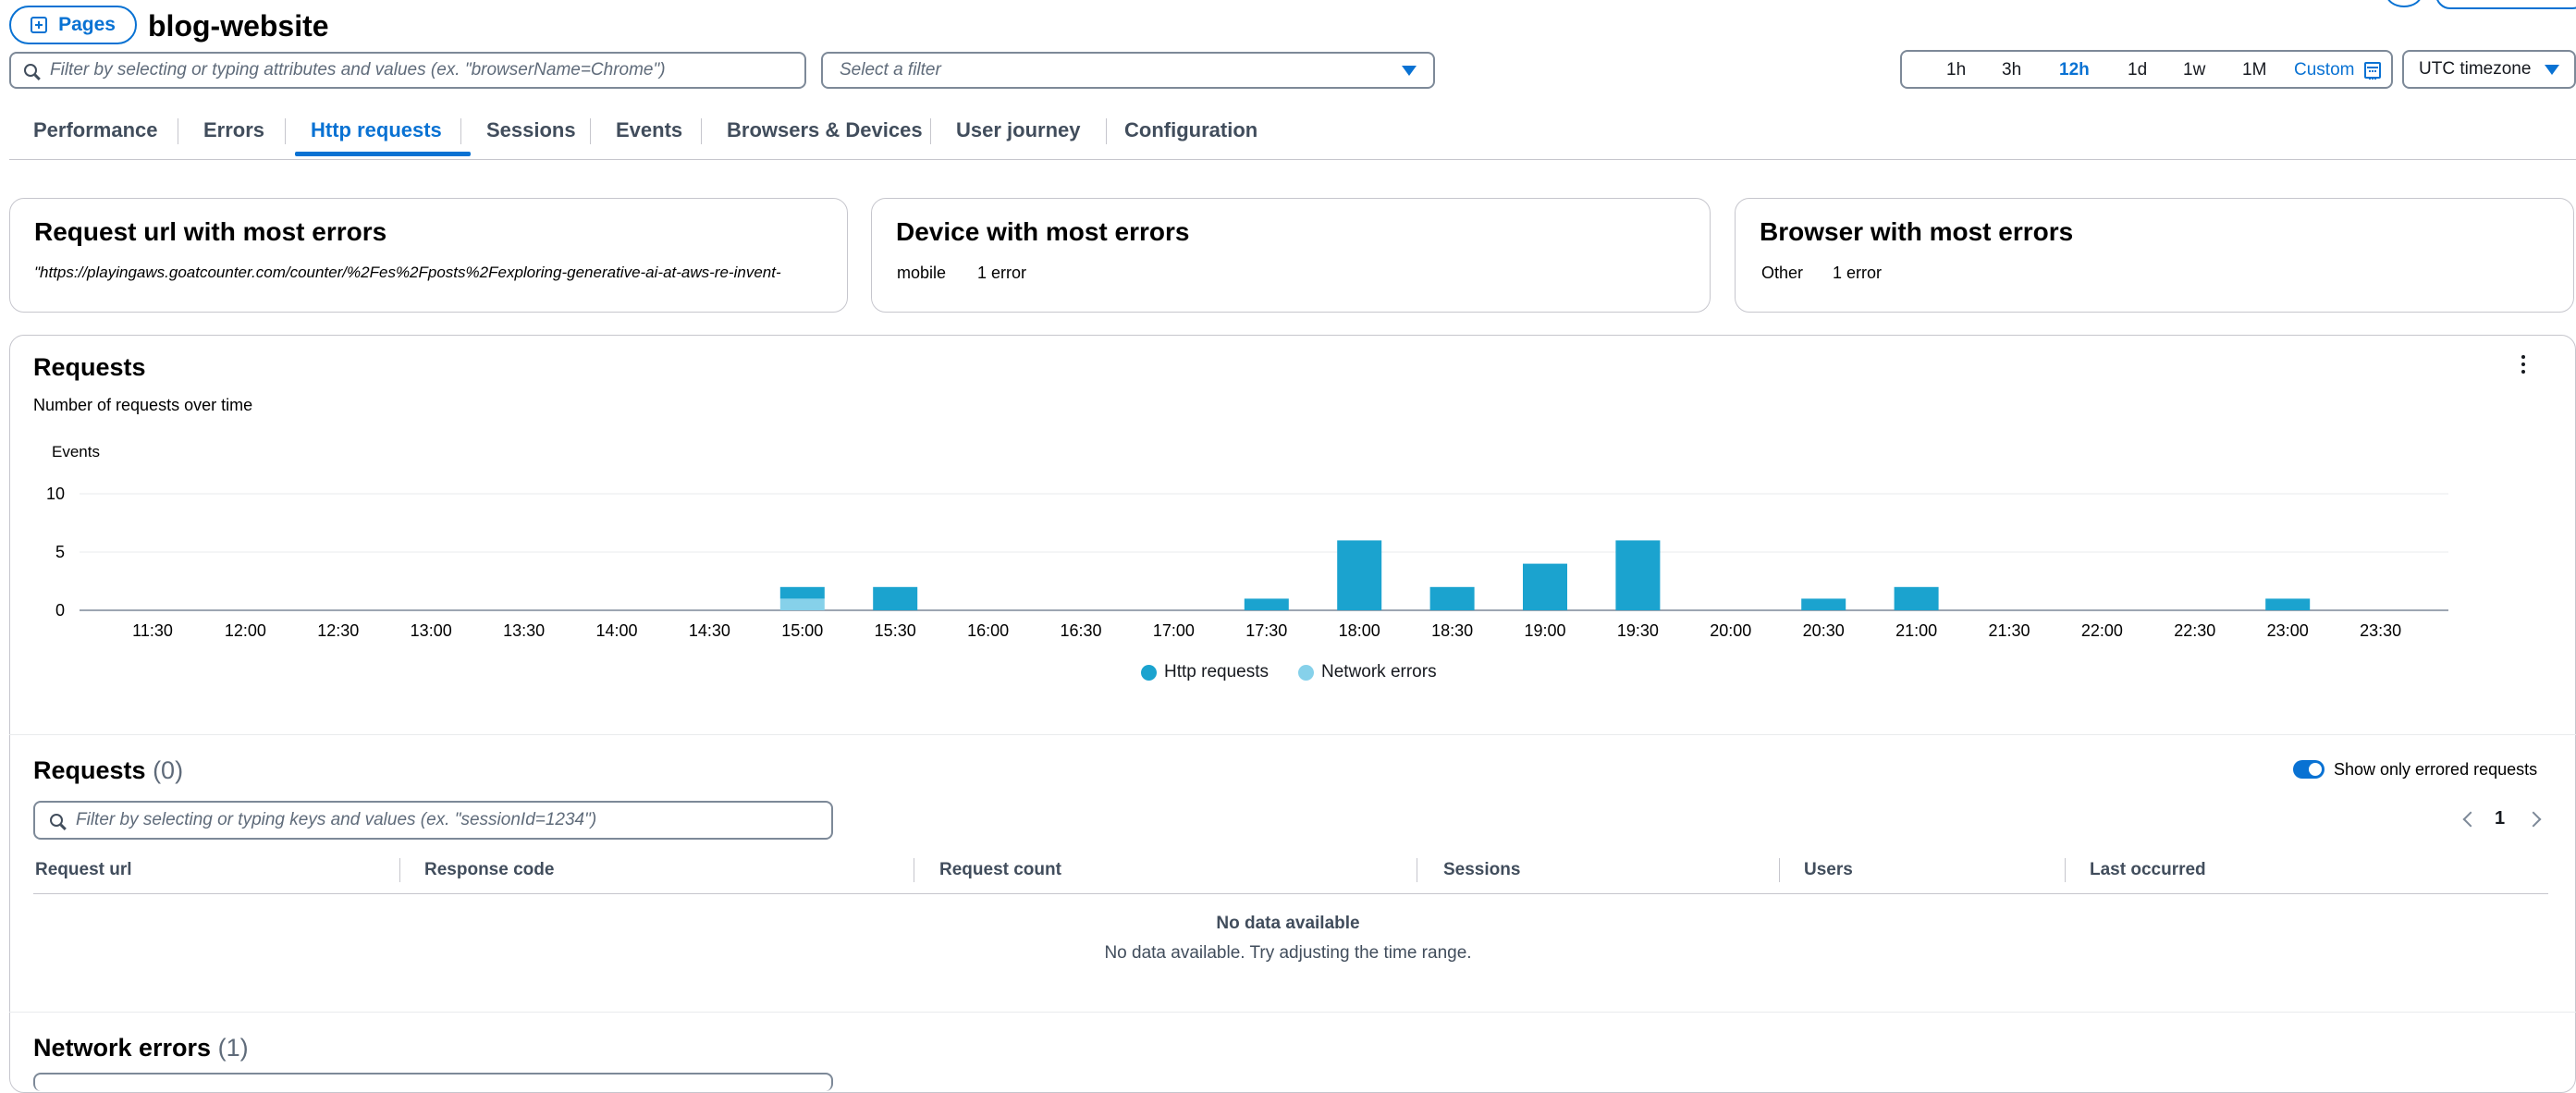  Describe the element at coordinates (2148, 869) in the screenshot. I see `col-last-occurred: Last occurred` at that location.